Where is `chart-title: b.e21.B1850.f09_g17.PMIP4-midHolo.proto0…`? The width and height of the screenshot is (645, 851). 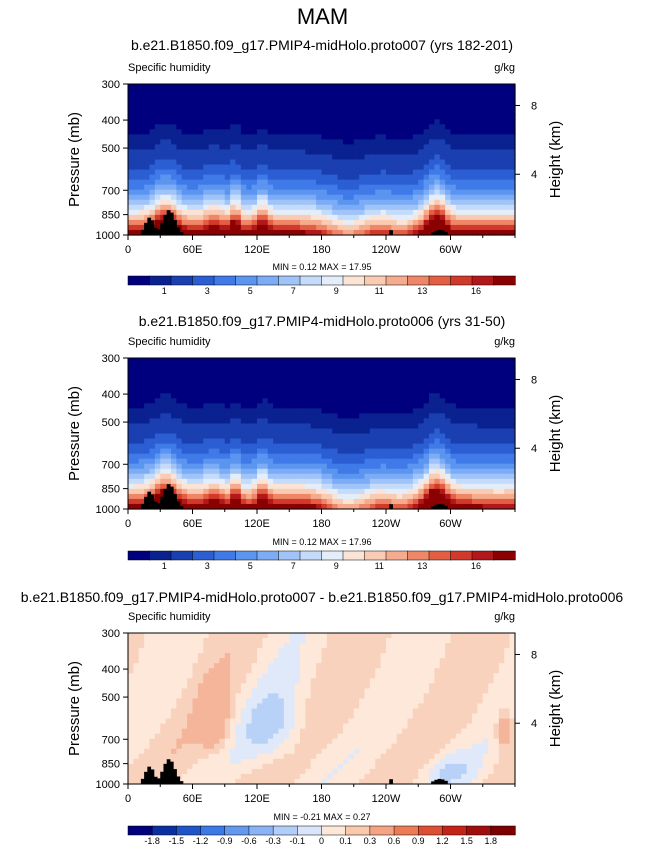
chart-title: b.e21.B1850.f09_g17.PMIP4-midHolo.proto0… is located at coordinates (322, 45).